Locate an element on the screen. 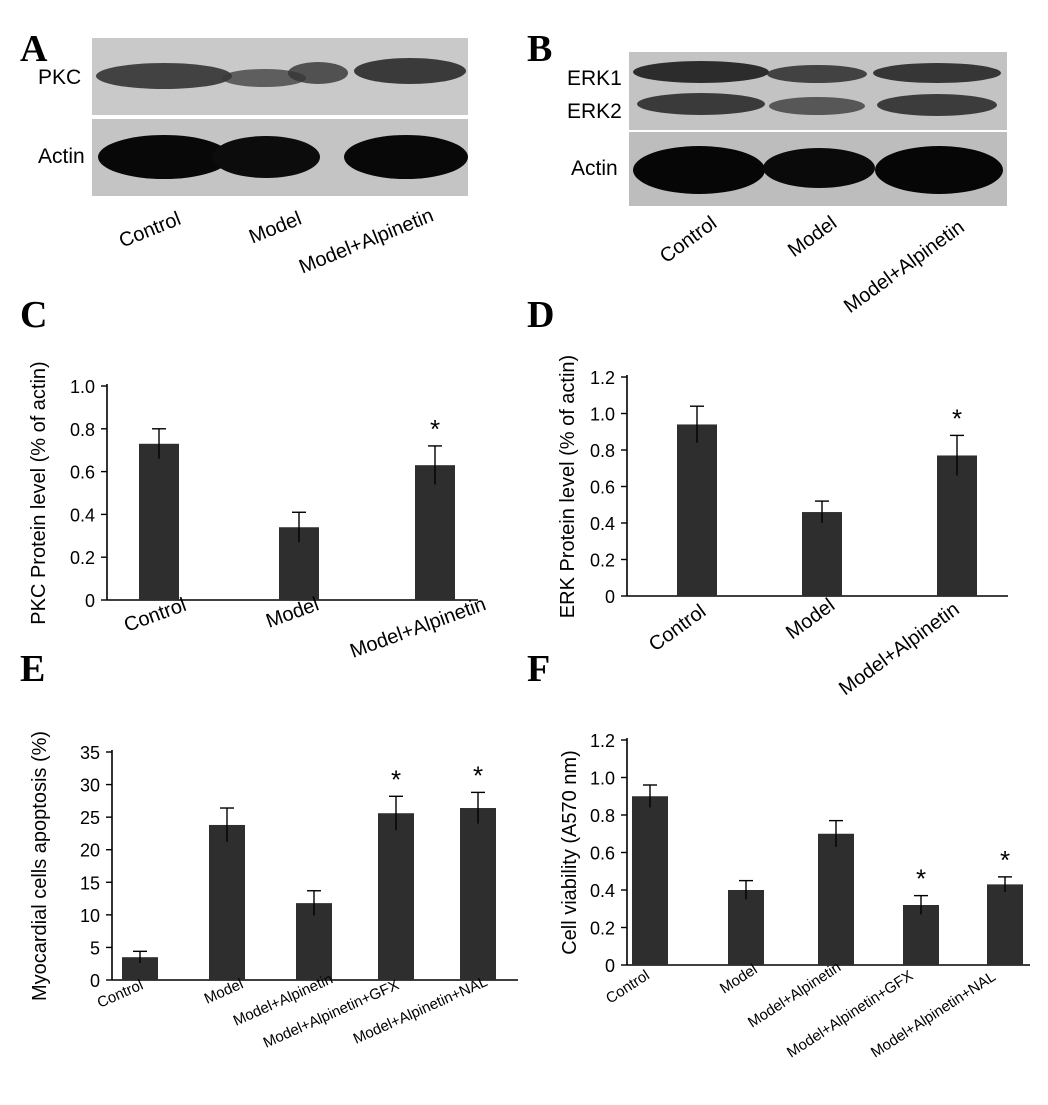 The height and width of the screenshot is (1105, 1048). y-tick-label-d: 0.8 is located at coordinates (602, 451).